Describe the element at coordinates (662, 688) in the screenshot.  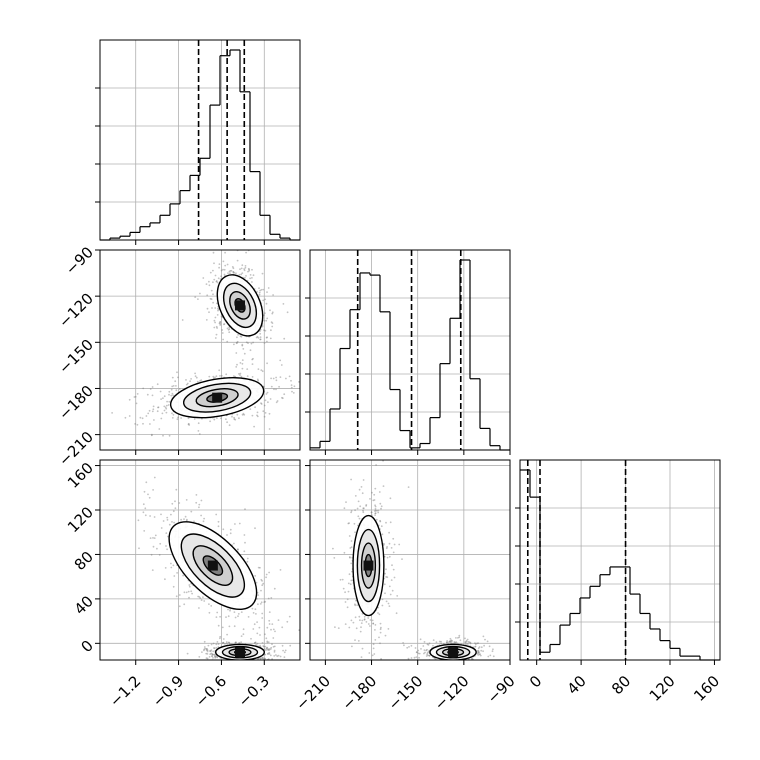
I see `x-tick-label: 120` at that location.